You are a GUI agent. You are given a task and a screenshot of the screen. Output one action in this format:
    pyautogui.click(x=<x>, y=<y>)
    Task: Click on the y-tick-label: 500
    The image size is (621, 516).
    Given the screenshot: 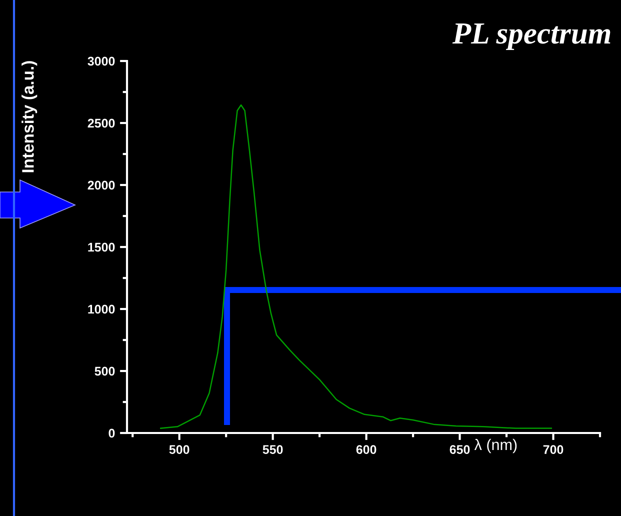 What is the action you would take?
    pyautogui.click(x=104, y=371)
    